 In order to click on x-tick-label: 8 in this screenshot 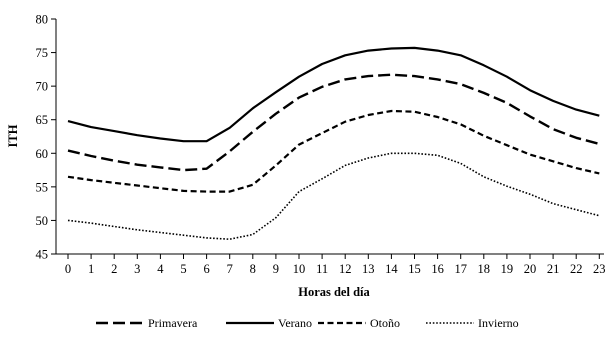, I will do `click(253, 269)`.